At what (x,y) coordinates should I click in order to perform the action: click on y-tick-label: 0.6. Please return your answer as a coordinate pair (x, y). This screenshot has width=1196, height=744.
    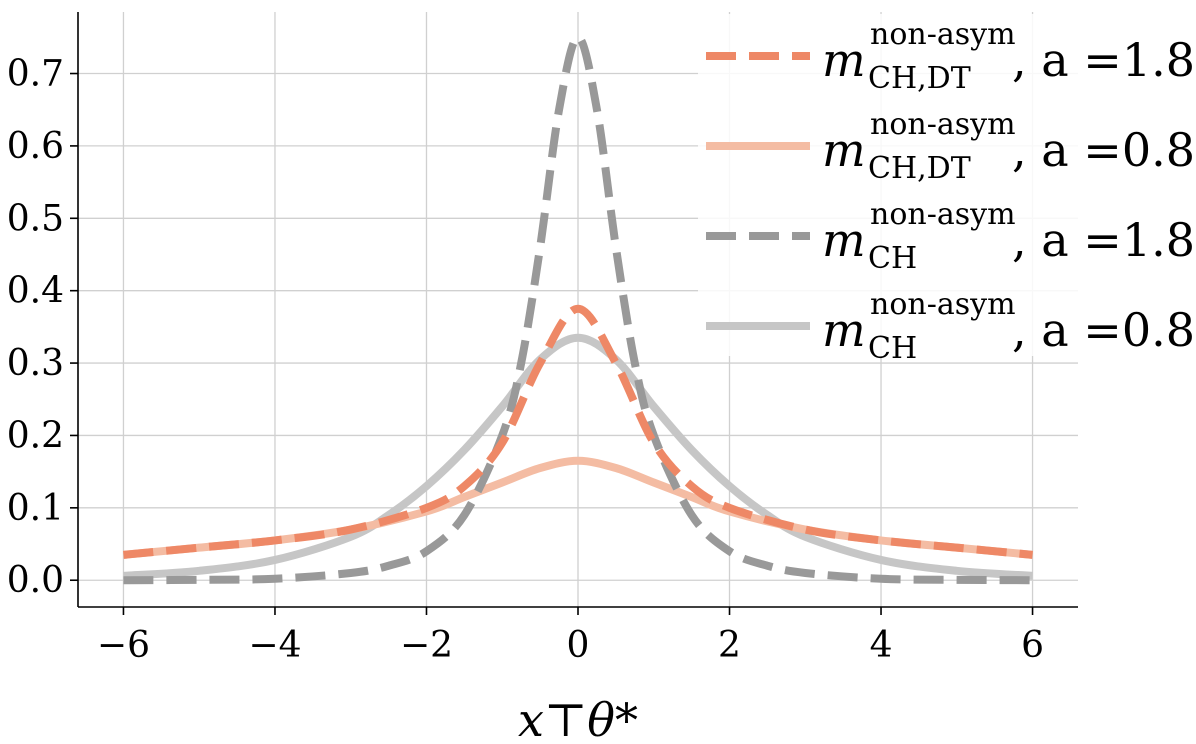
    Looking at the image, I should click on (35, 146).